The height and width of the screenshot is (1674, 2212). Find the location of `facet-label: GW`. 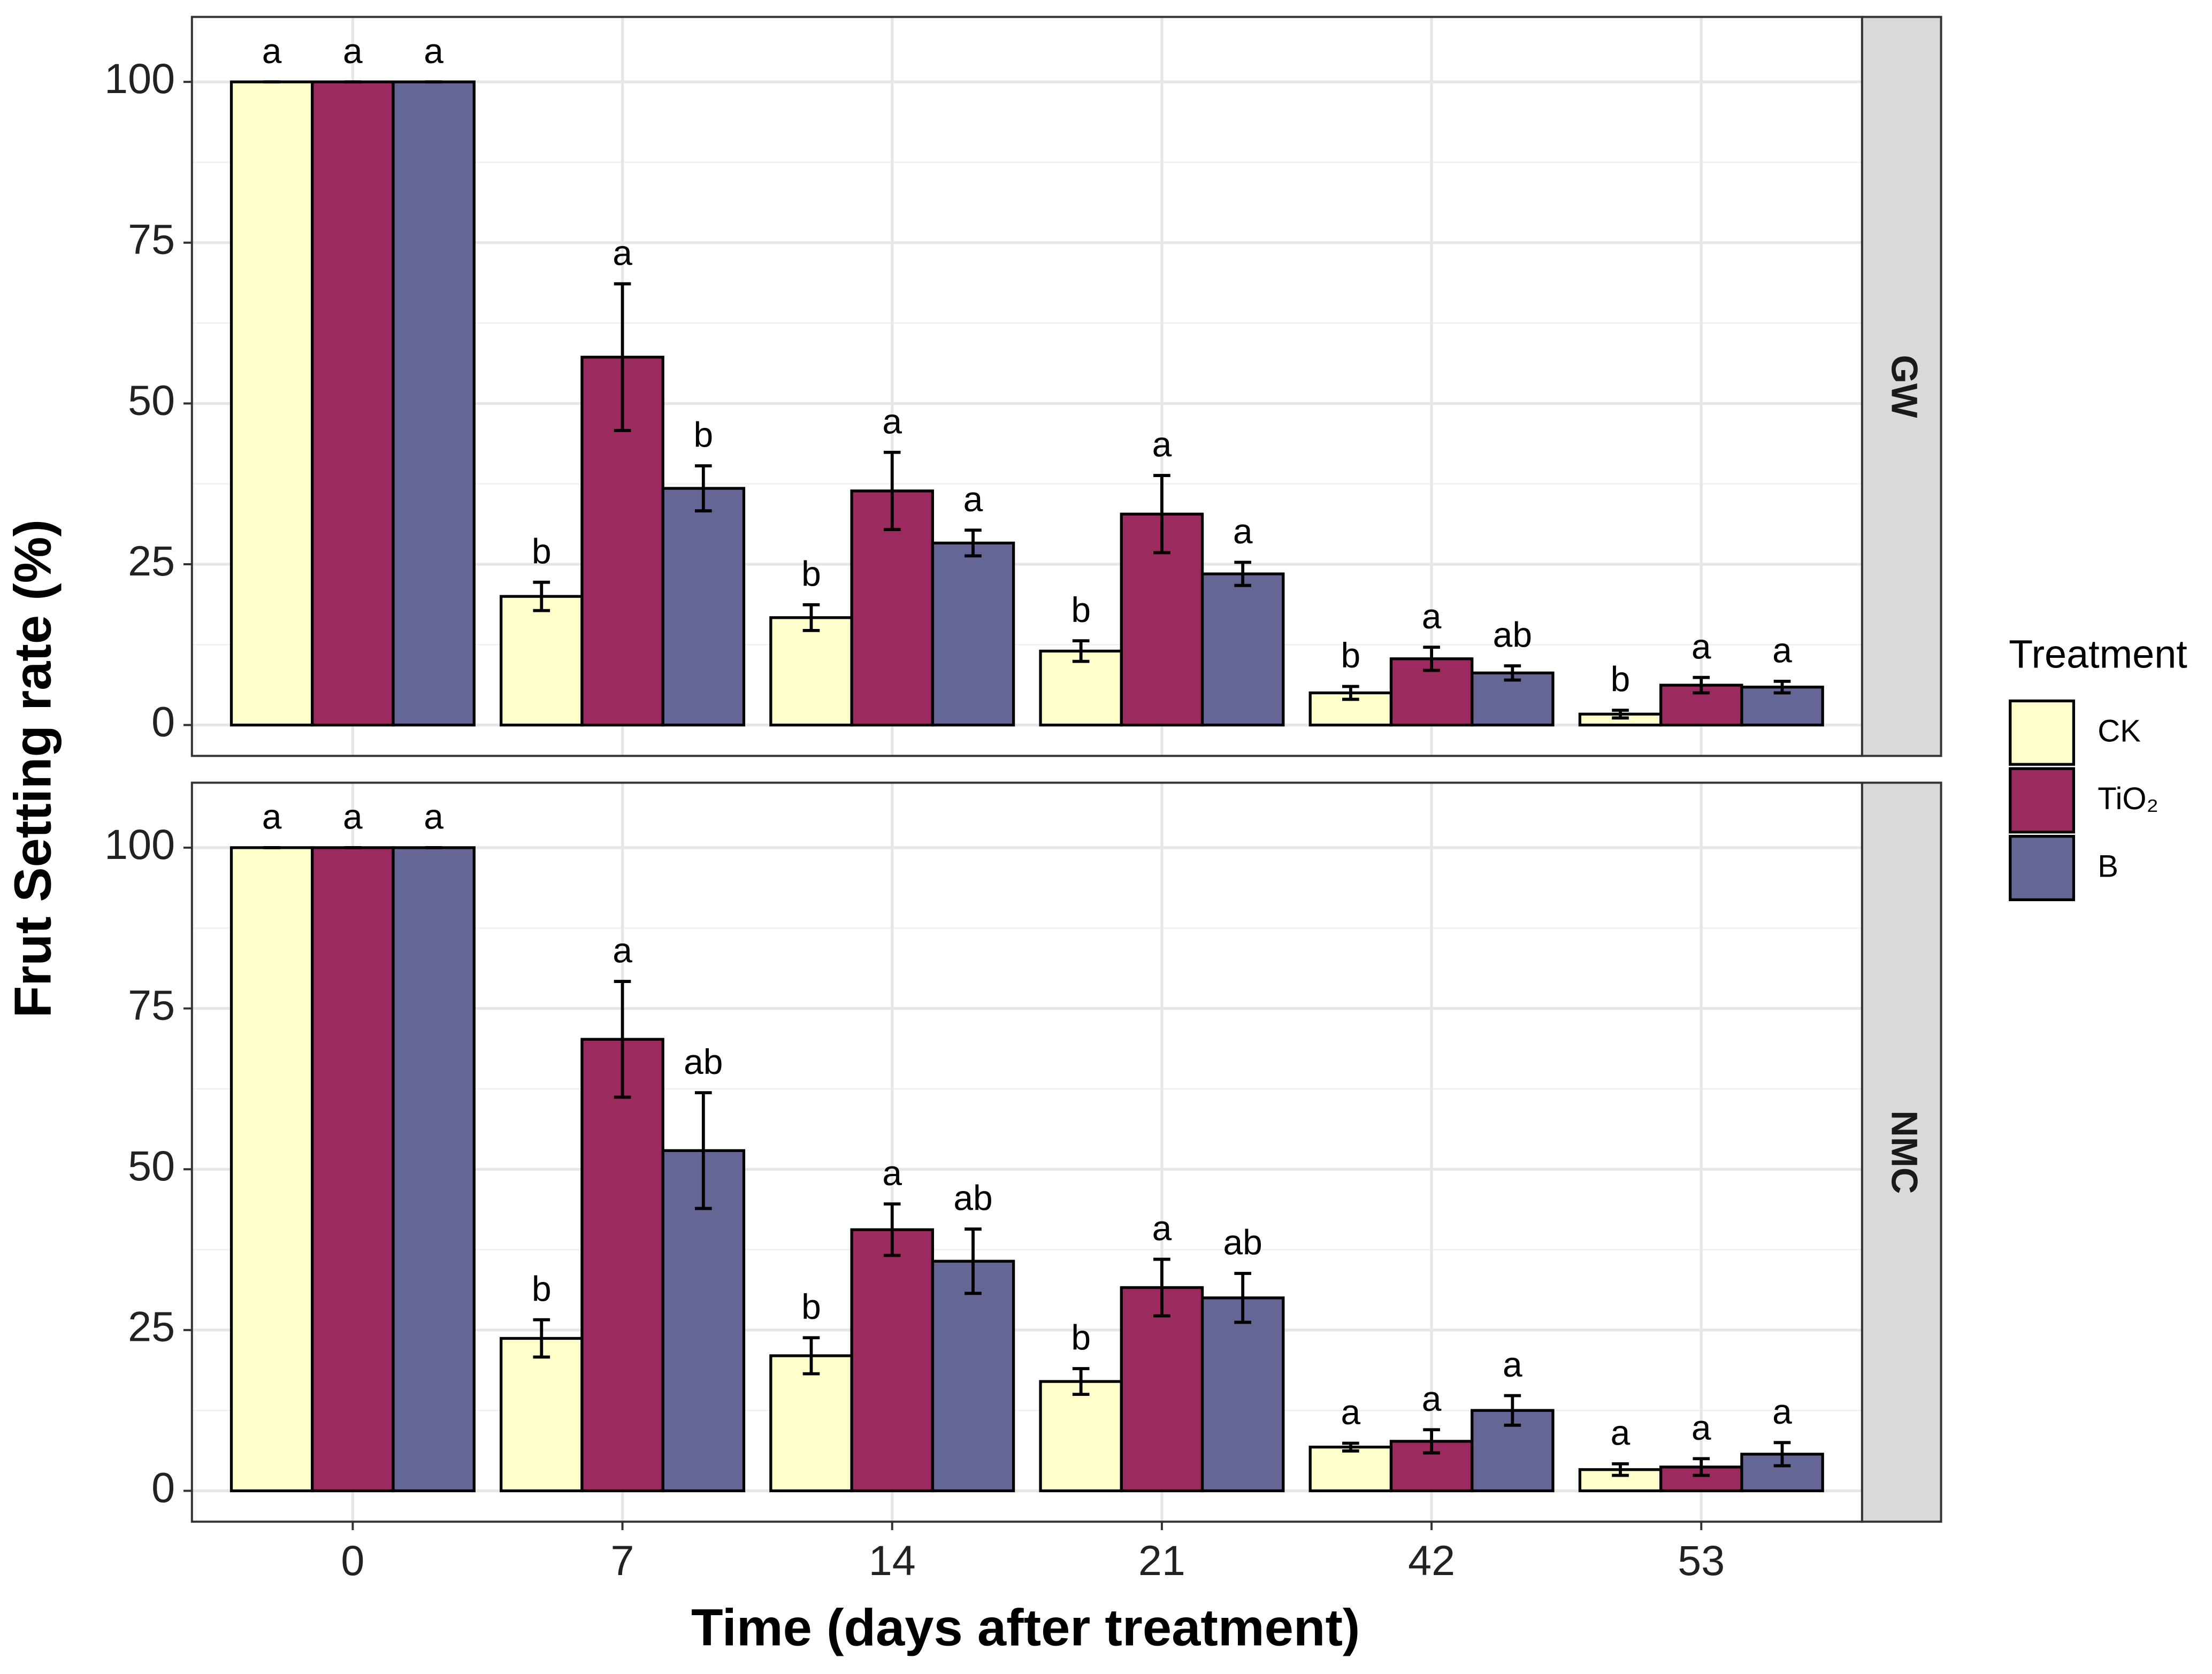

facet-label: GW is located at coordinates (1904, 387).